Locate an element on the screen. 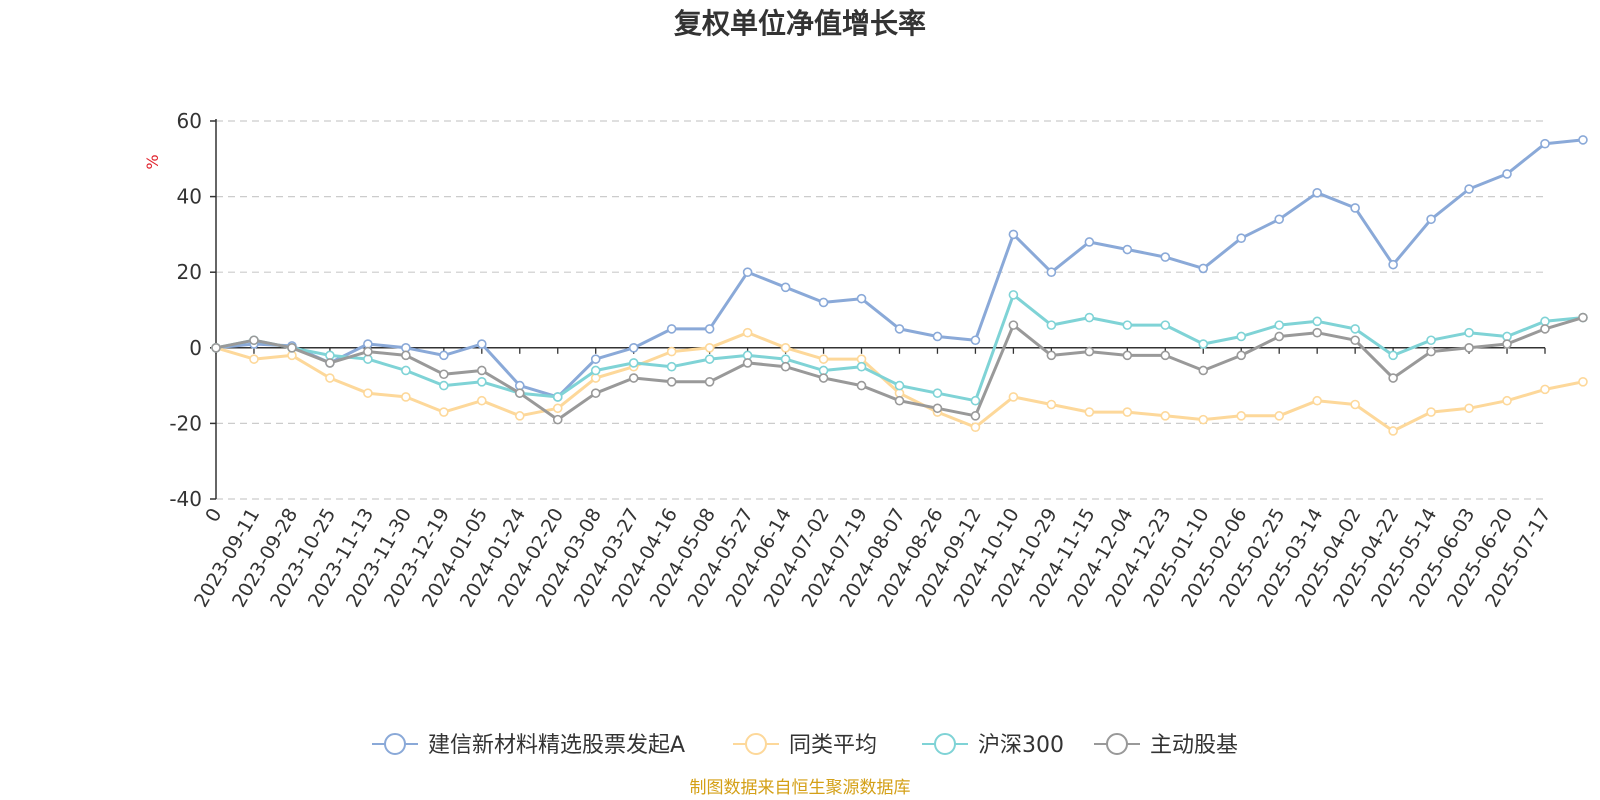  legend: 建信新材料精选股票发起A 同类平均 沪深300 主动股基 is located at coordinates (805, 745).